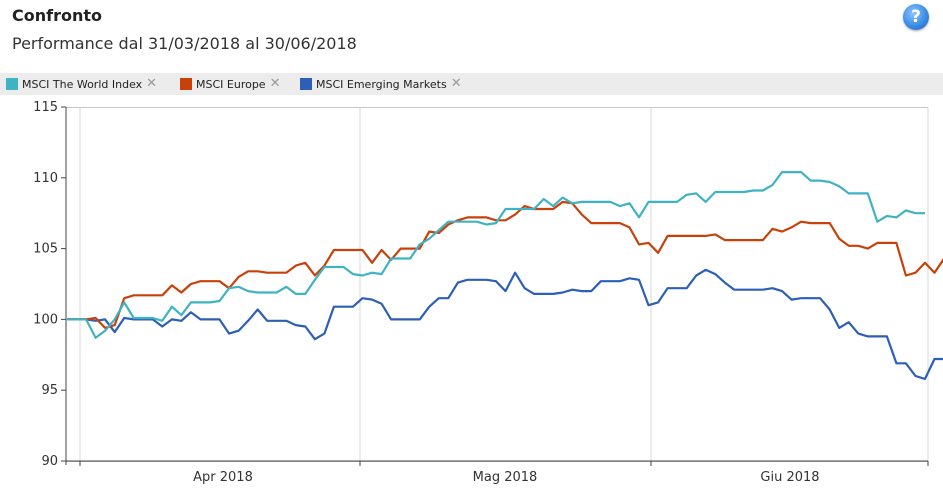  I want to click on x-axis-labels: Apr 2018 Mag 2018 Giu 2018, so click(506, 477).